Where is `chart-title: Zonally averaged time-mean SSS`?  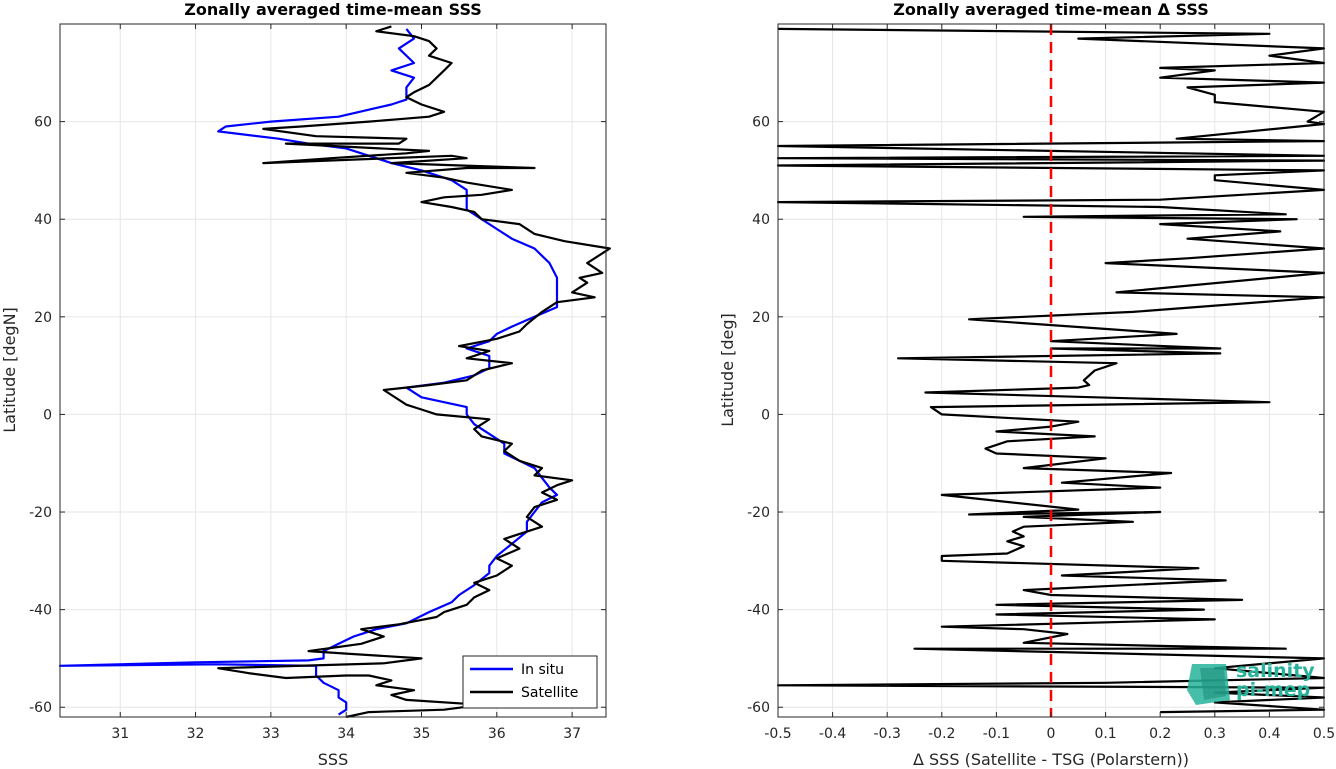
chart-title: Zonally averaged time-mean SSS is located at coordinates (333, 9).